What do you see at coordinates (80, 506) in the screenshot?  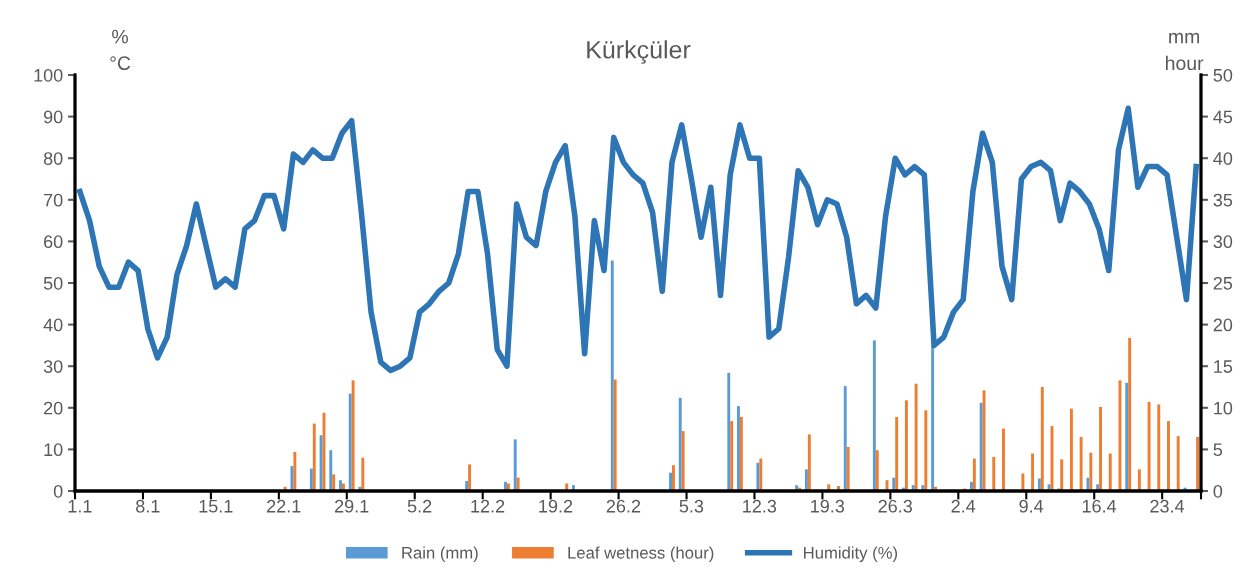 I see `x-tick-label: 1.1` at bounding box center [80, 506].